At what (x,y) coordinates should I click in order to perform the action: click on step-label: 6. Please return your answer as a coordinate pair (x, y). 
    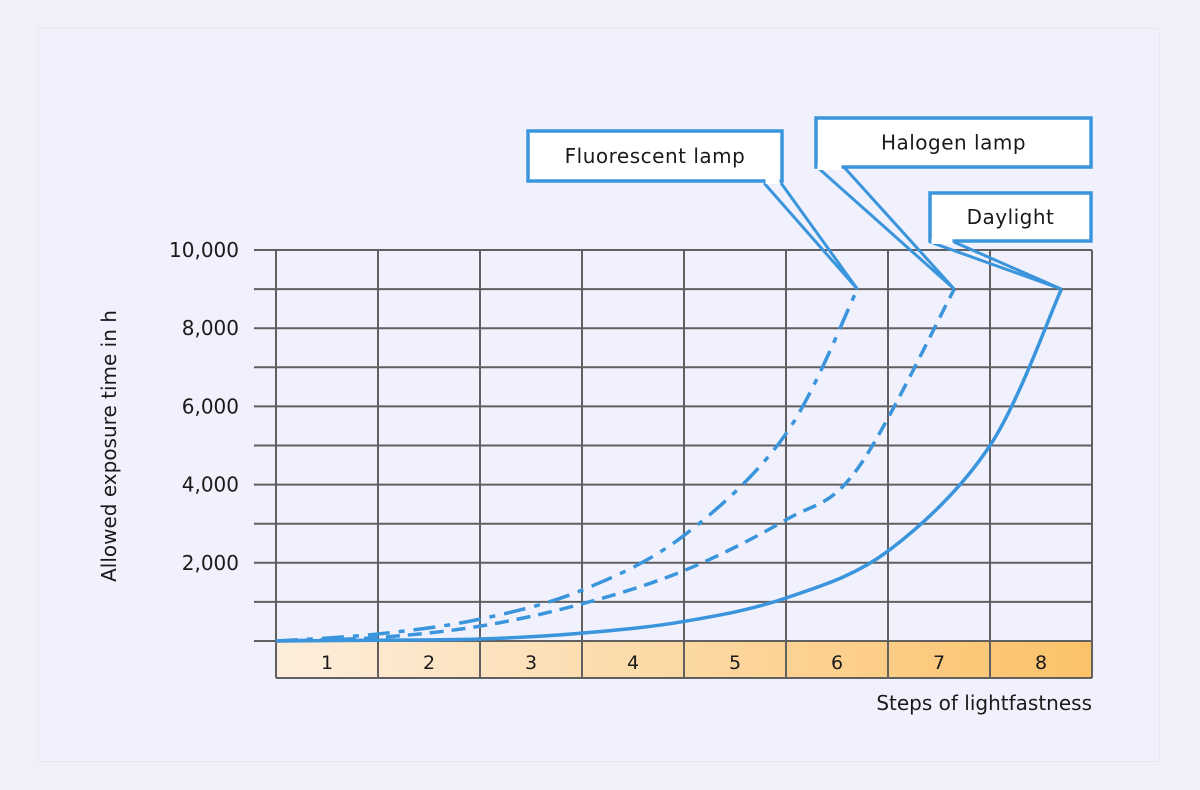
    Looking at the image, I should click on (837, 663).